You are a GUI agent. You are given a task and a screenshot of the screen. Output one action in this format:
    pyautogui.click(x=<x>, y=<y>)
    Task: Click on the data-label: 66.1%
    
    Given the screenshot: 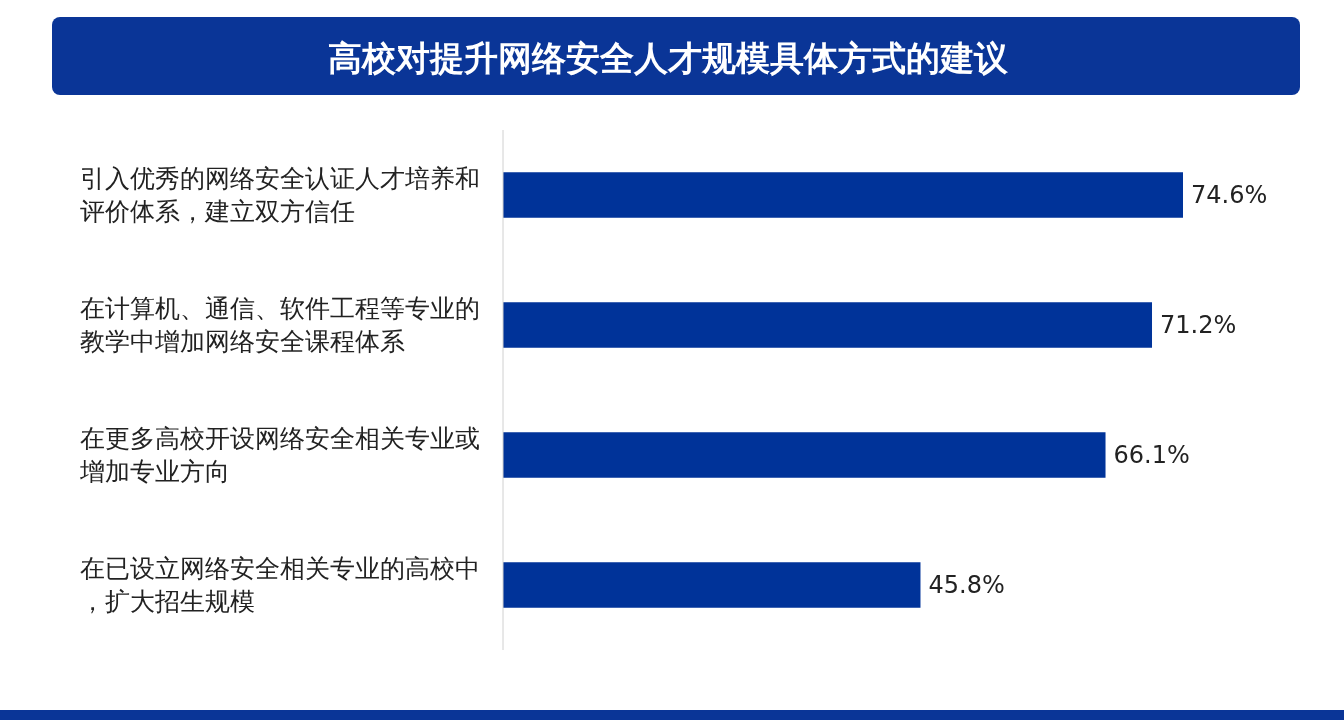 What is the action you would take?
    pyautogui.click(x=1151, y=455)
    